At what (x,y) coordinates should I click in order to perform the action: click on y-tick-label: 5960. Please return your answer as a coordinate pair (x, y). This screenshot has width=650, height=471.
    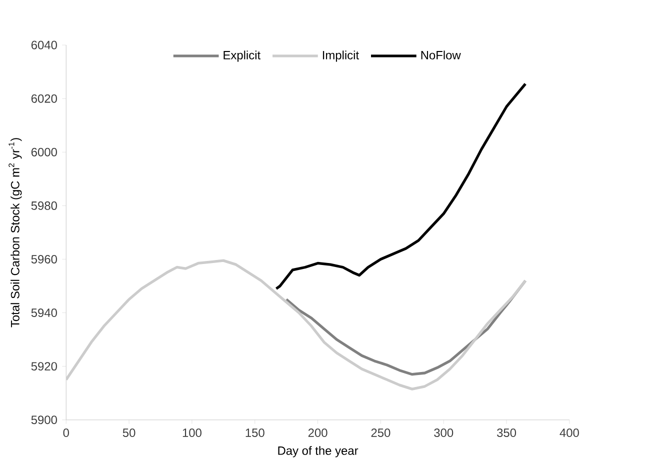
    Looking at the image, I should click on (44, 259).